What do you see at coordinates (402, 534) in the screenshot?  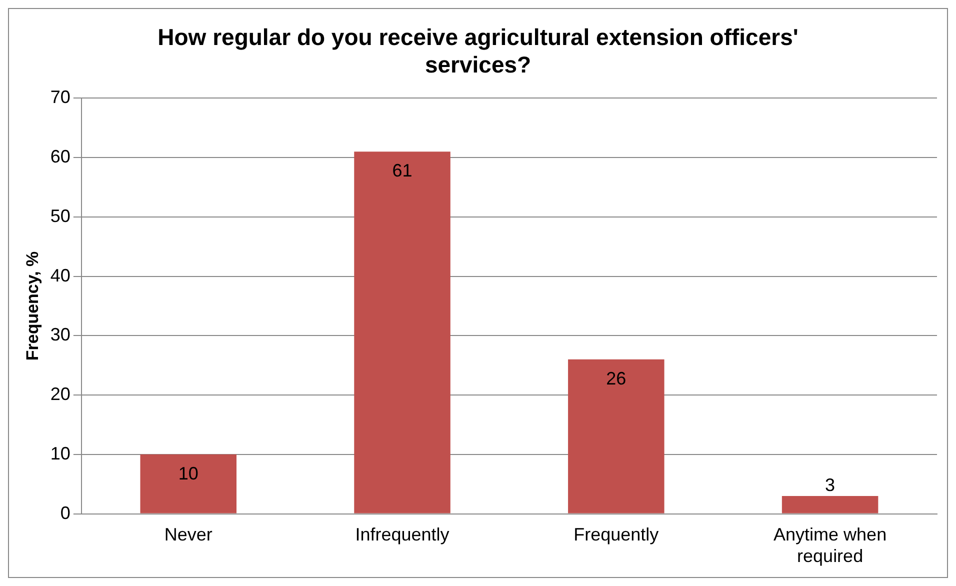 I see `x-tick-label: Infrequently` at bounding box center [402, 534].